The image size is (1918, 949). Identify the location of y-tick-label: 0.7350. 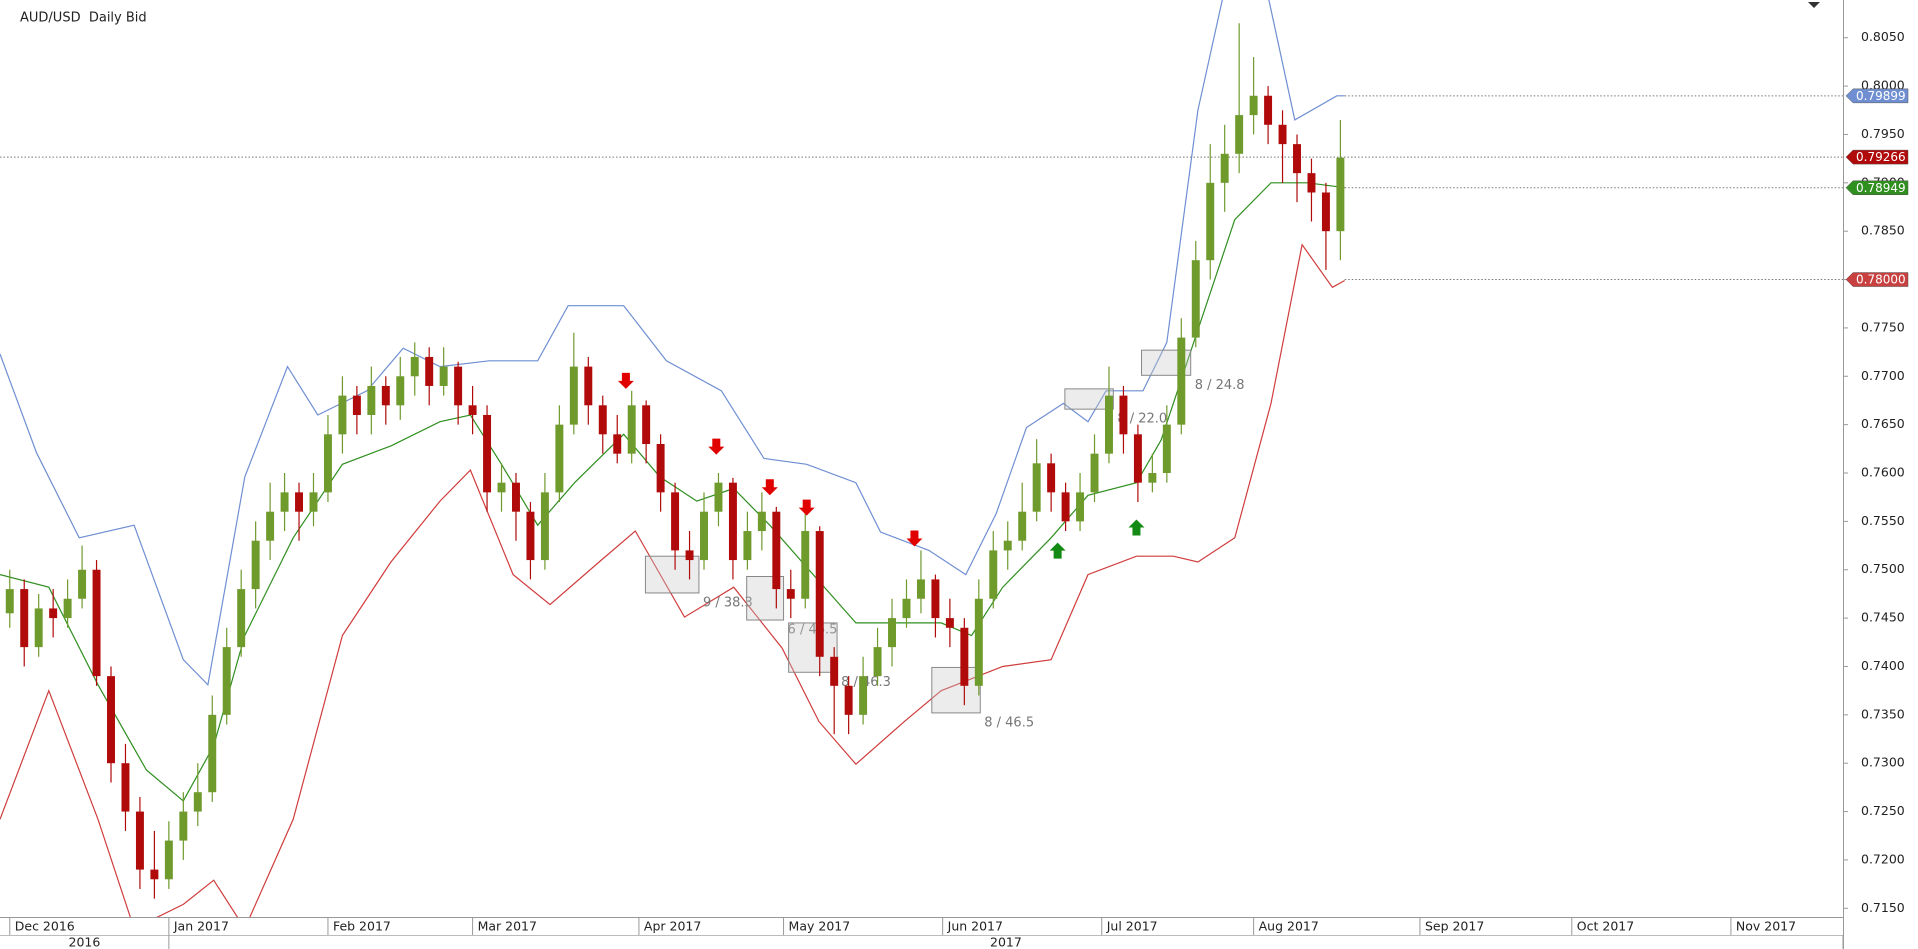
(1883, 713).